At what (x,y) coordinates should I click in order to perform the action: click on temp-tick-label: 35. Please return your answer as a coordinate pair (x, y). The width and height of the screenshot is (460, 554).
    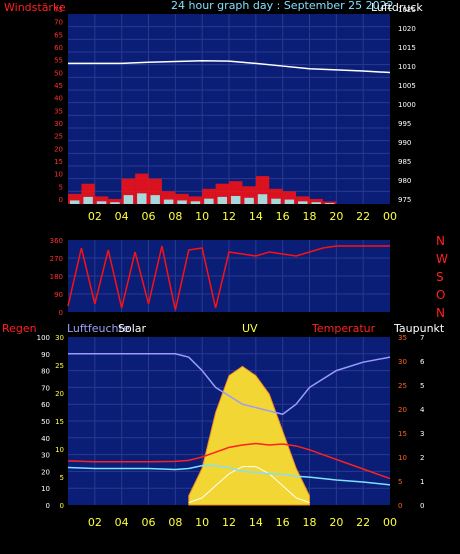
    Looking at the image, I should click on (402, 338).